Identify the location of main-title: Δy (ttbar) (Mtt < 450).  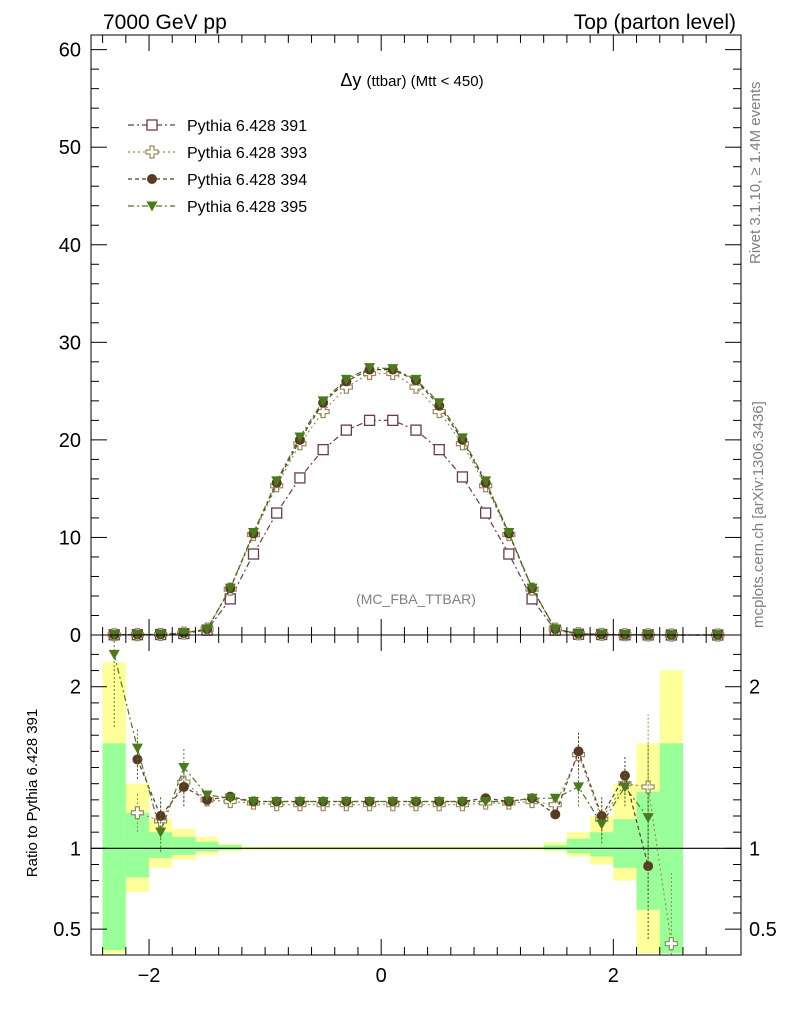
(411, 80).